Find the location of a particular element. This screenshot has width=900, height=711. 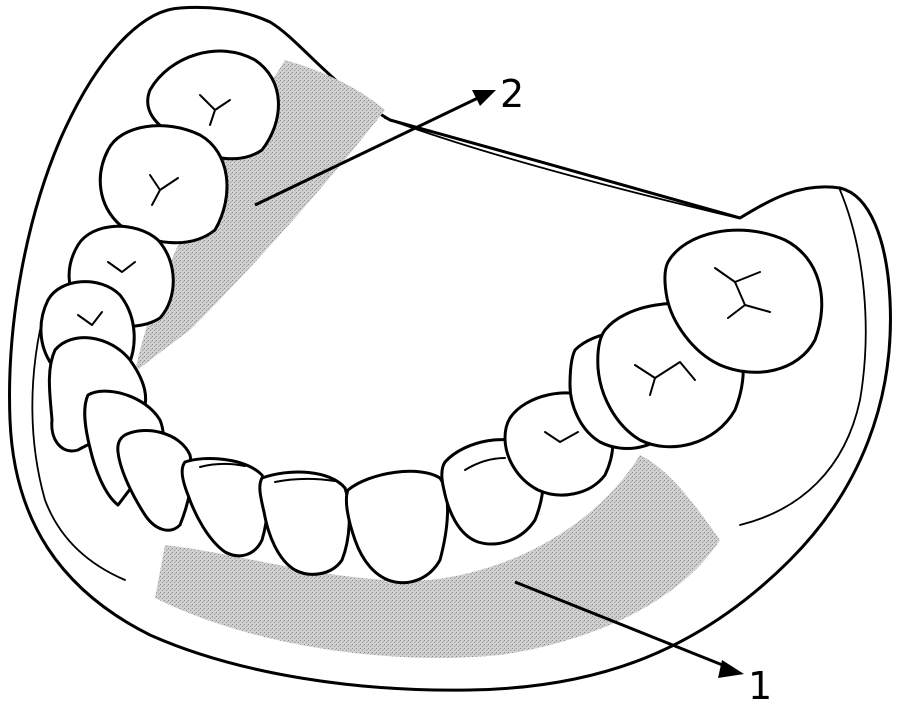

fissure-central-incisor-left is located at coordinates (305, 480).